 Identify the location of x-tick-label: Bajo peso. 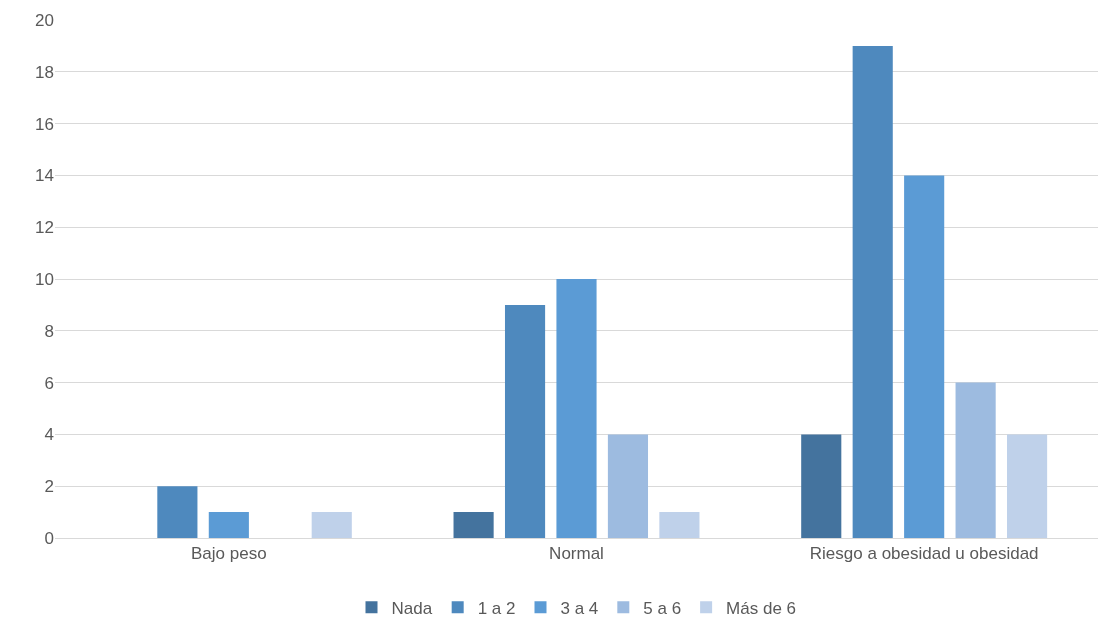
(229, 554).